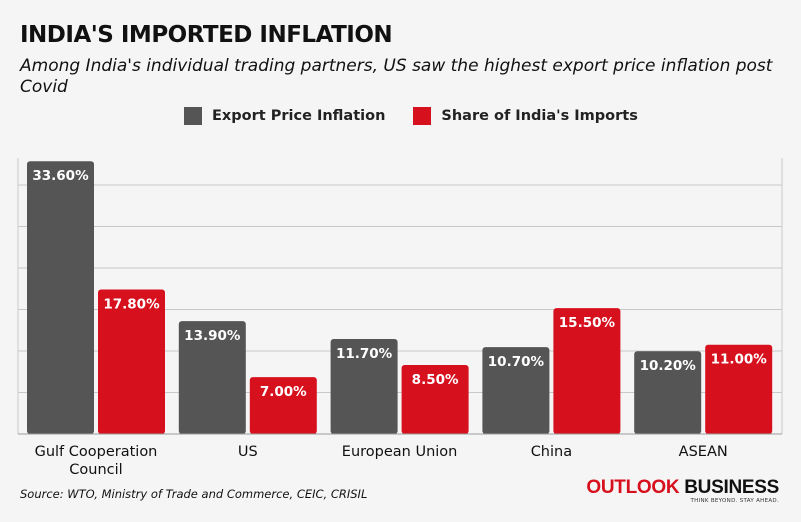 Image resolution: width=801 pixels, height=522 pixels. What do you see at coordinates (739, 360) in the screenshot?
I see `bar-value-label: 11.00%` at bounding box center [739, 360].